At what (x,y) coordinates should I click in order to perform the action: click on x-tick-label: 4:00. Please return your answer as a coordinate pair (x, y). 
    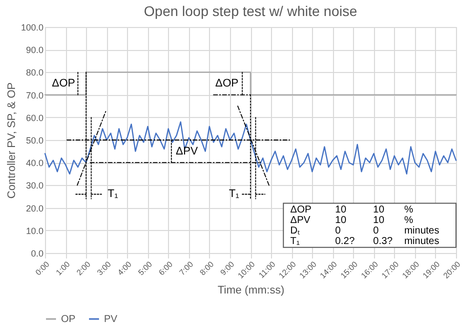
    Looking at the image, I should click on (125, 268).